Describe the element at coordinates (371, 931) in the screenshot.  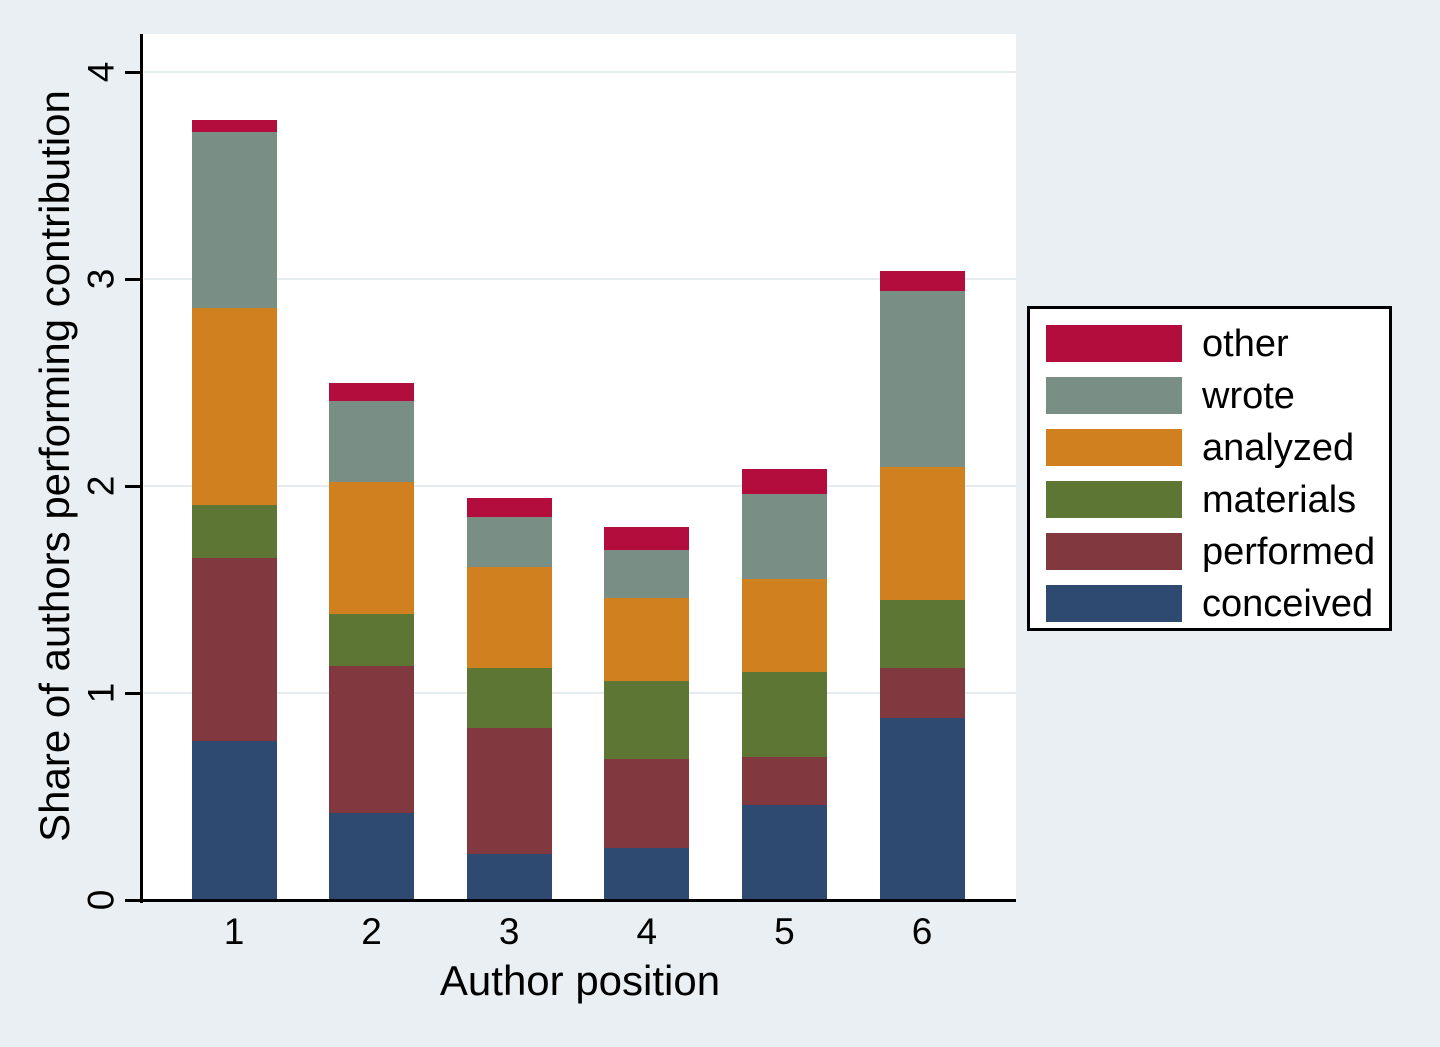
I see `x-tick-label-2: 2` at that location.